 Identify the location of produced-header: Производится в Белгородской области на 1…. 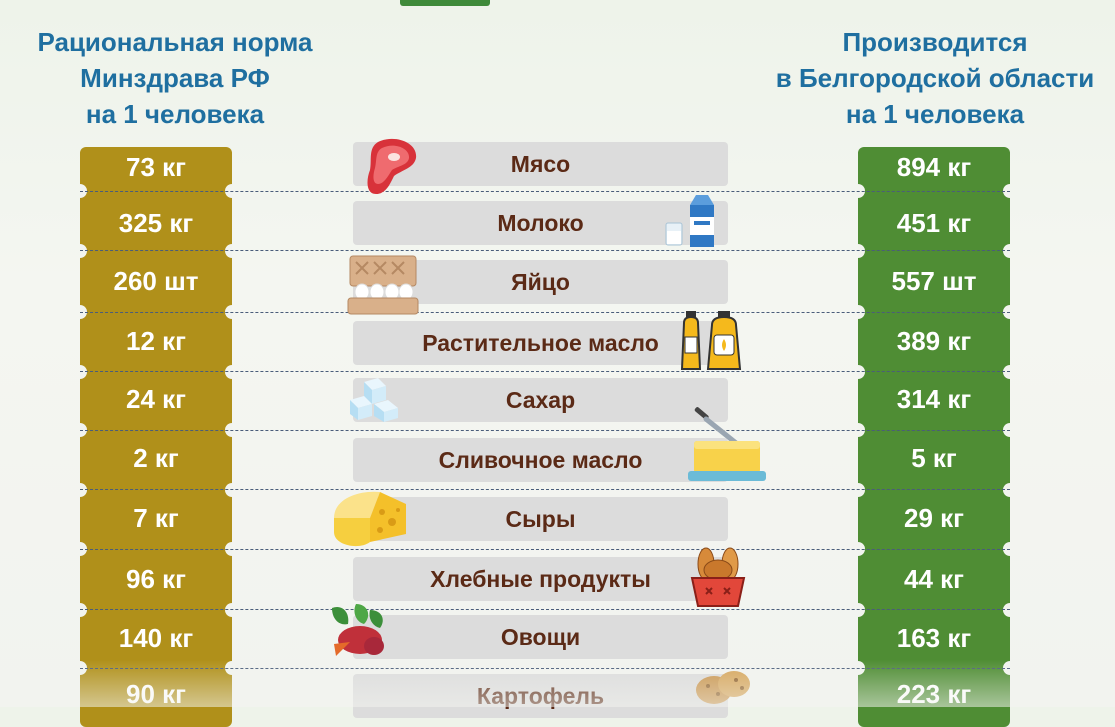
(935, 78).